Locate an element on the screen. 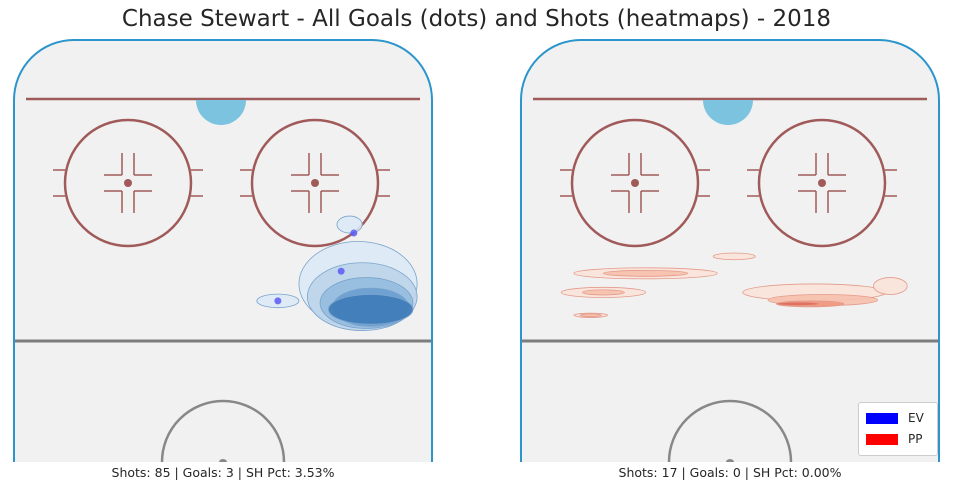  legend-item-ev: EV is located at coordinates (895, 418).